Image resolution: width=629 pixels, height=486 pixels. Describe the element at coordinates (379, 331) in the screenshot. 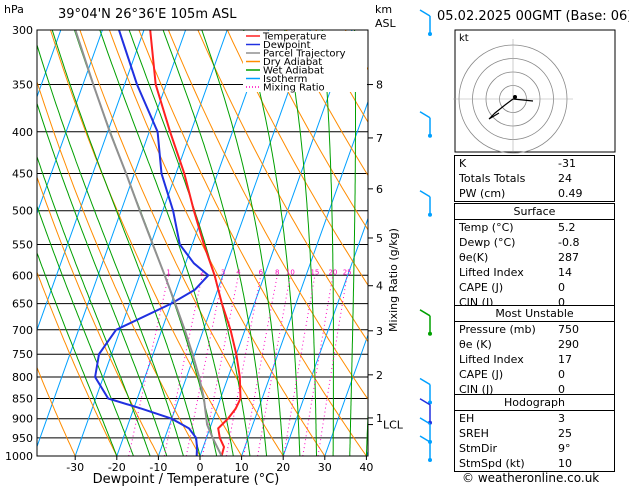

I see `height-km-label: 3` at that location.